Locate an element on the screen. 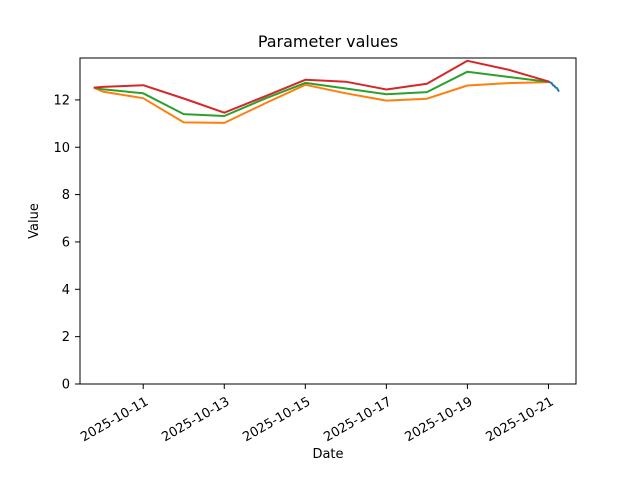 This screenshot has width=640, height=480. x-tick-label: 2025-10-19 is located at coordinates (438, 419).